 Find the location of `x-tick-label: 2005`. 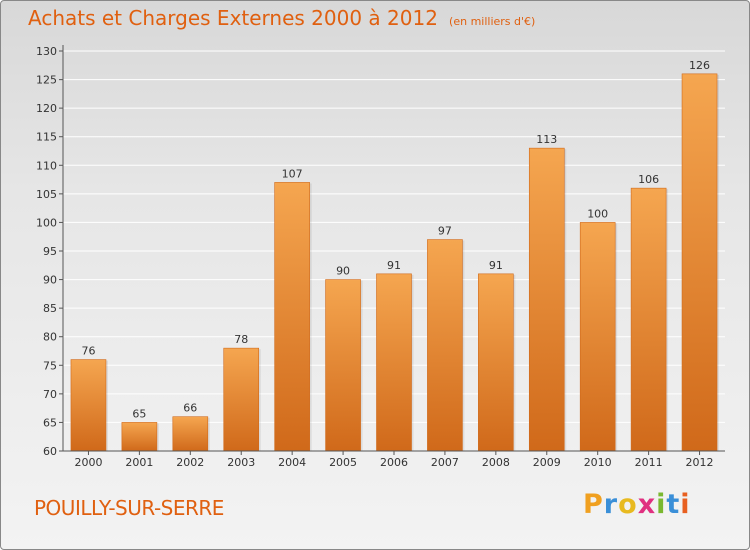

x-tick-label: 2005 is located at coordinates (343, 462).